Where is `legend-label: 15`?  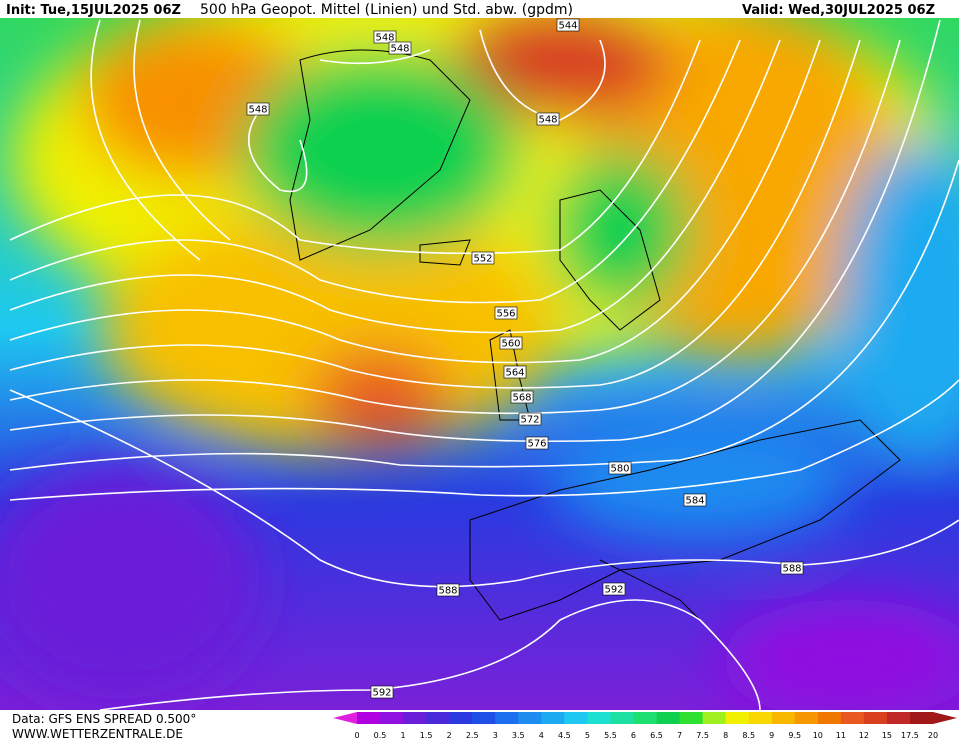
legend-label: 15 is located at coordinates (887, 735).